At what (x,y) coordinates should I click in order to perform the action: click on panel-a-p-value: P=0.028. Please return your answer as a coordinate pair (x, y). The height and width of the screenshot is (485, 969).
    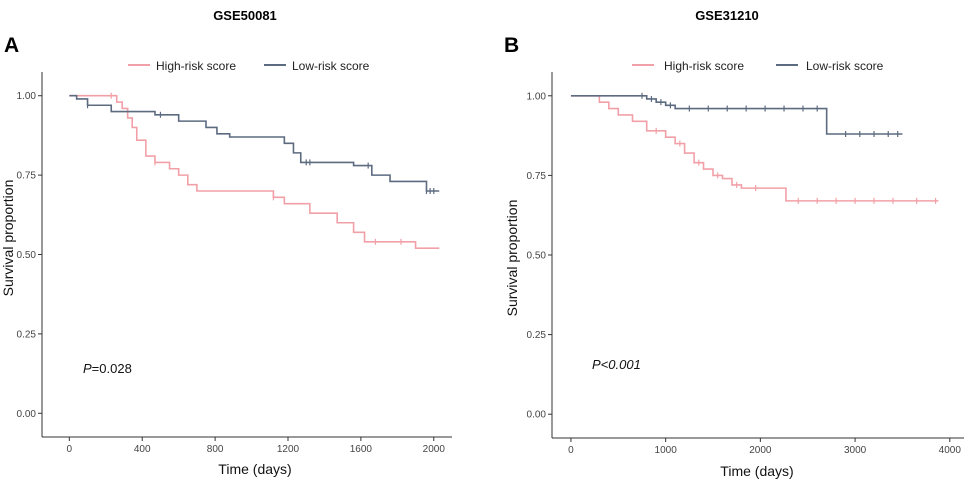
    Looking at the image, I should click on (107, 368).